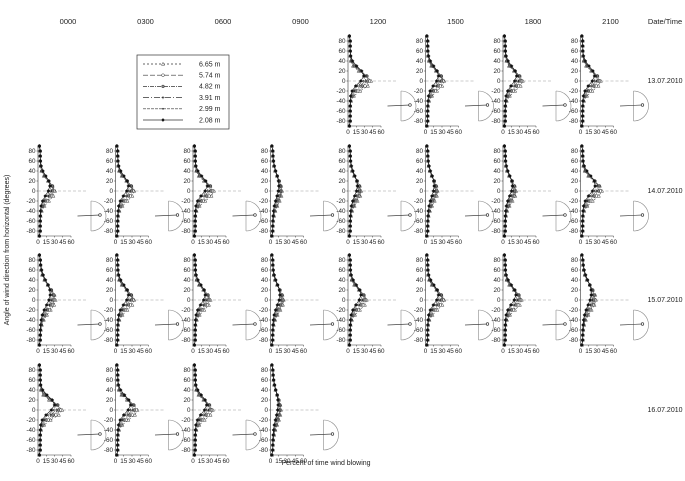  What do you see at coordinates (223, 21) in the screenshot?
I see `time-header: 0600` at bounding box center [223, 21].